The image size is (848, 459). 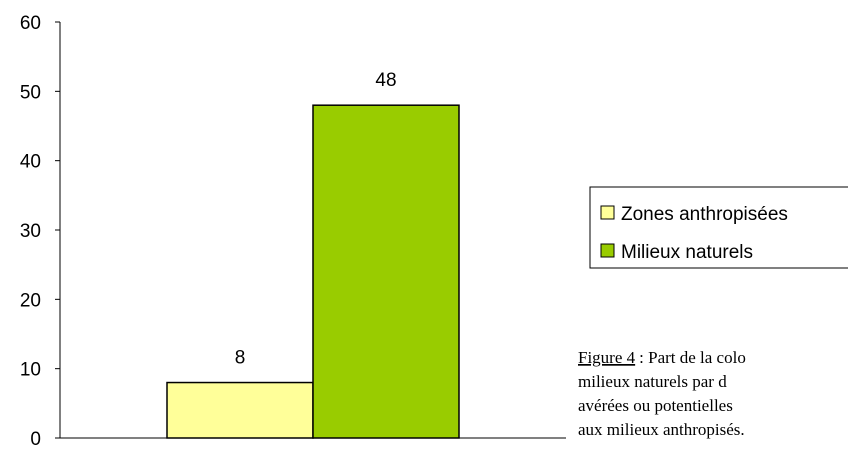 I want to click on caption-line: avérées ou potentielles, so click(x=655, y=405).